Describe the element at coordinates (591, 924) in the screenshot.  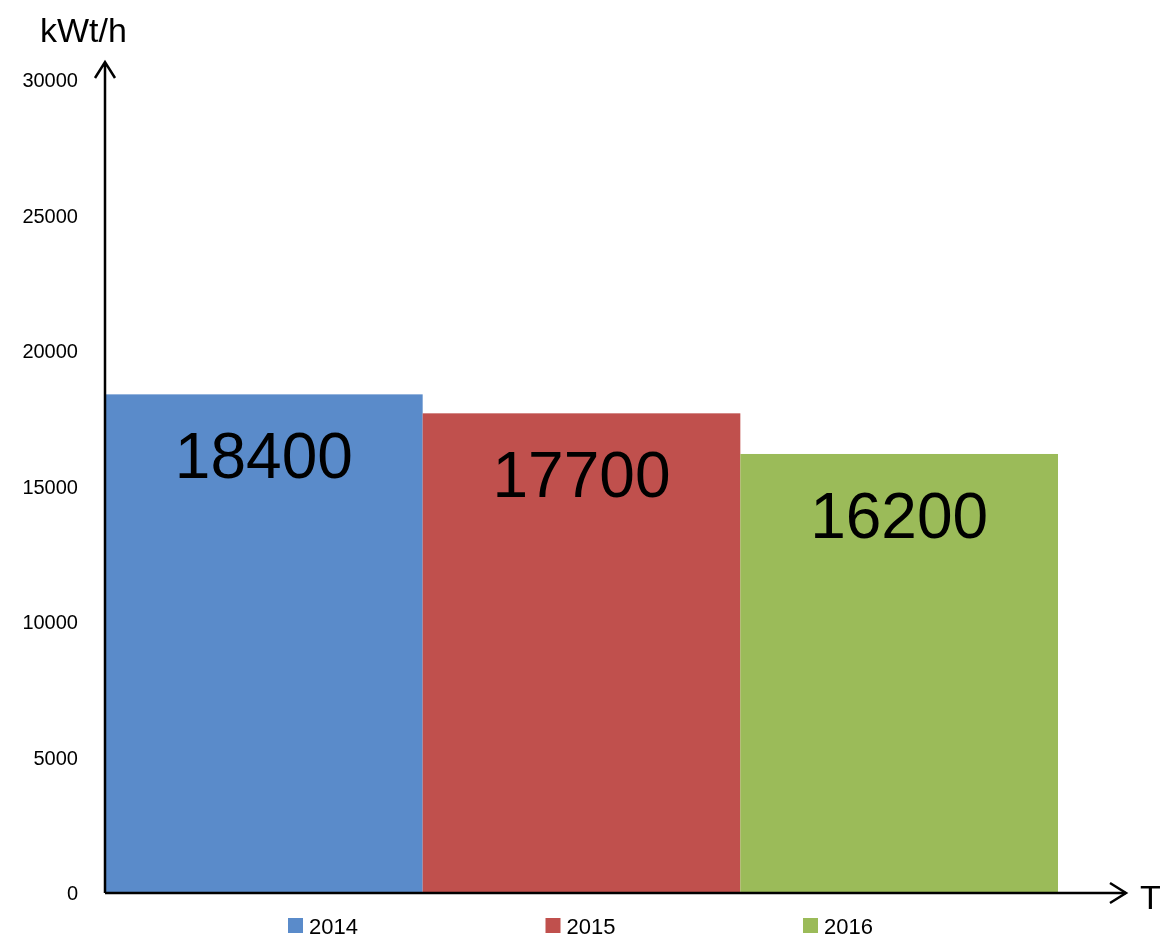
I see `legend-label: 2015` at that location.